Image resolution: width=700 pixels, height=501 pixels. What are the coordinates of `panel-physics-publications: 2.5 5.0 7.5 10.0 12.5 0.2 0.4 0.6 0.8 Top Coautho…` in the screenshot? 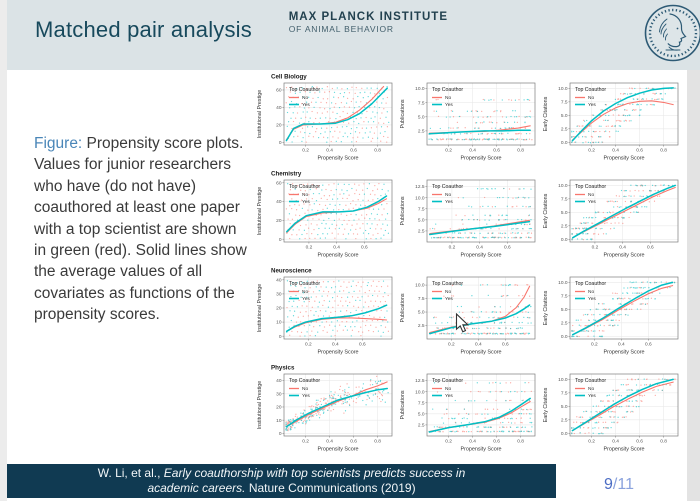 It's located at (468, 413).